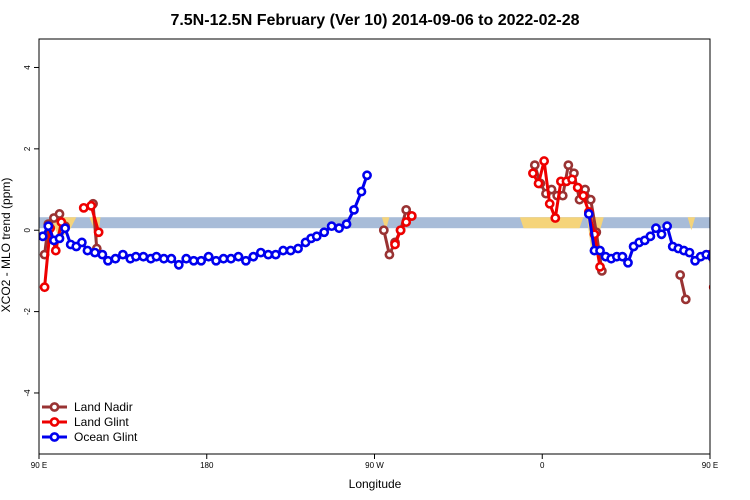 The height and width of the screenshot is (500, 750). Describe the element at coordinates (375, 484) in the screenshot. I see `x-axis-label: Longitude` at that location.